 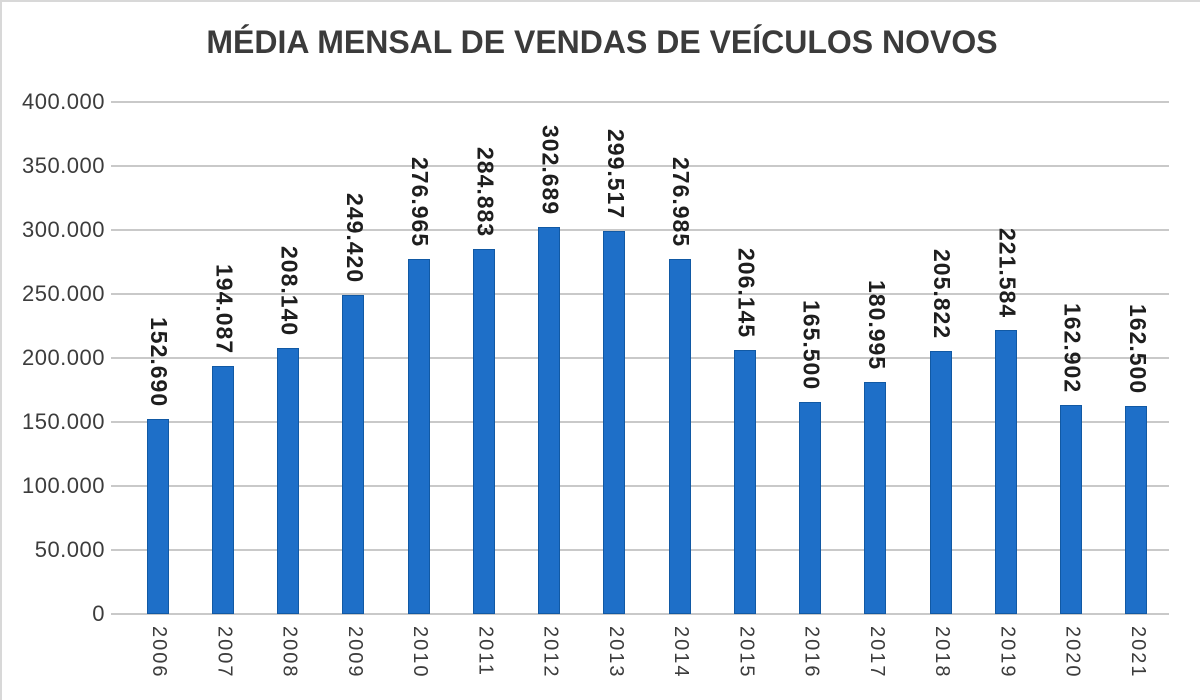 What do you see at coordinates (223, 490) in the screenshot?
I see `bar-2007` at bounding box center [223, 490].